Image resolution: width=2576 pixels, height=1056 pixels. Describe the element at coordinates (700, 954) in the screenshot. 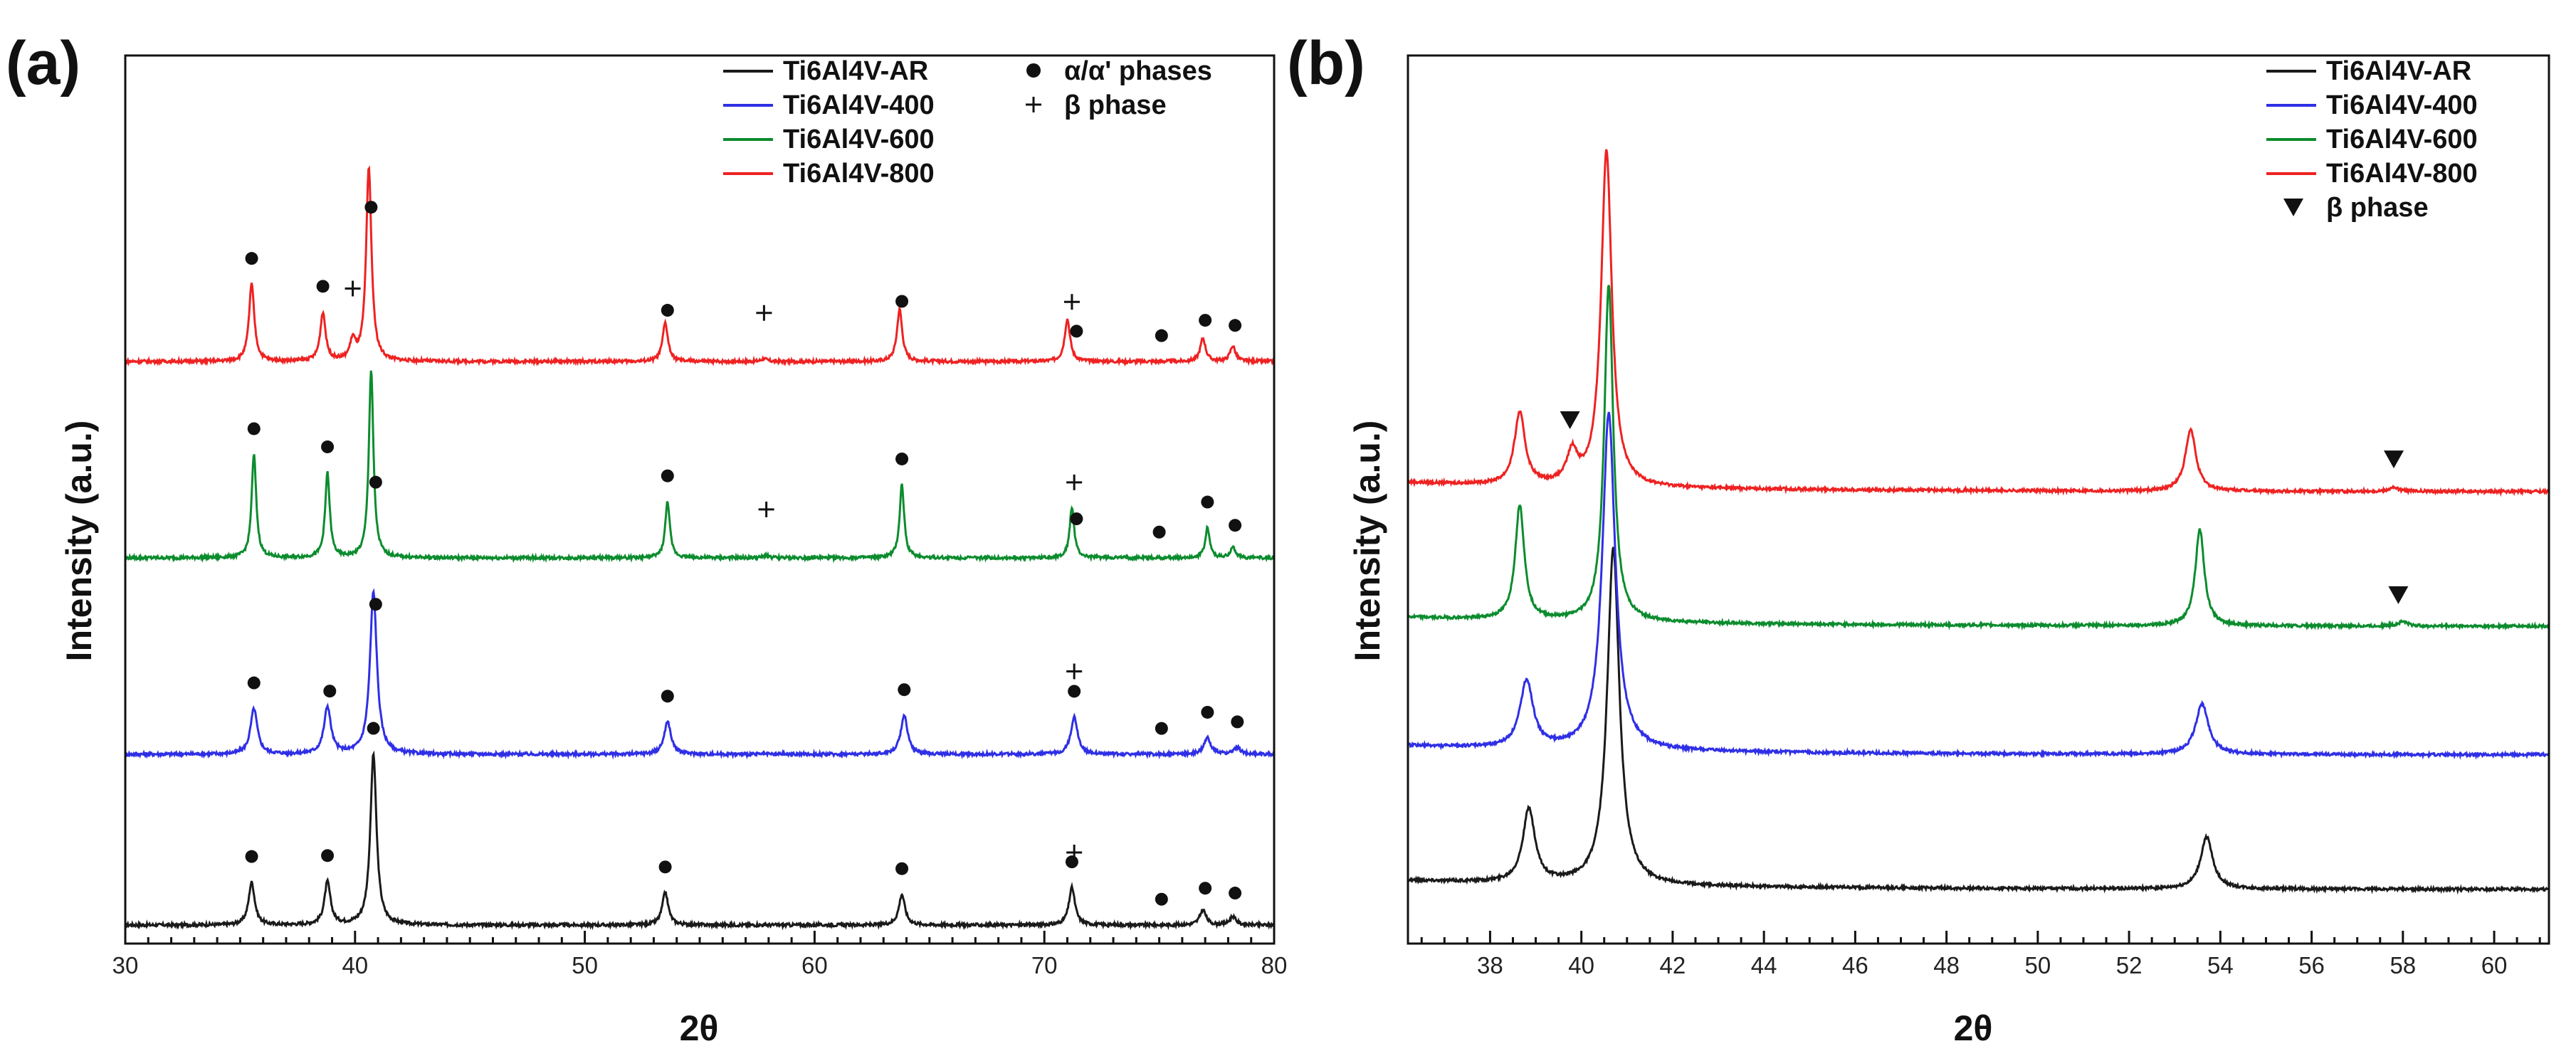

I see `panel-a-x-axis: 30 40 50 60 70 80` at that location.